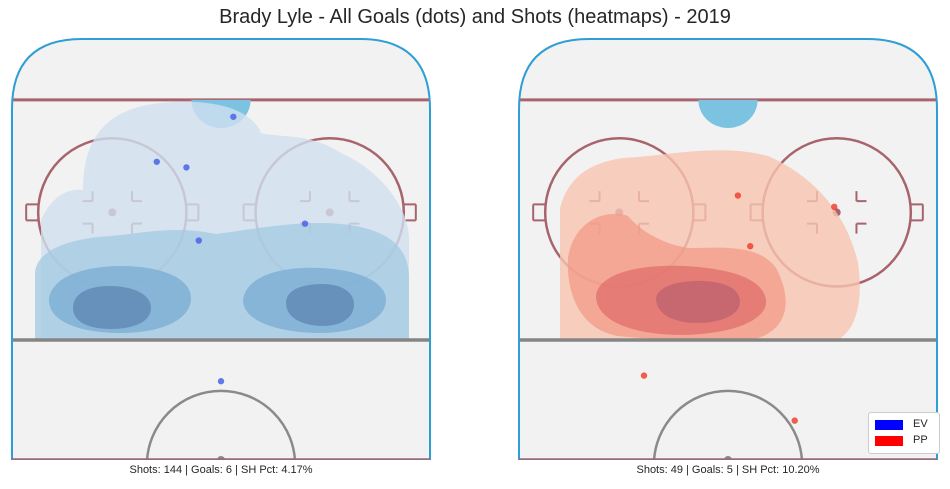 The height and width of the screenshot is (489, 950). What do you see at coordinates (920, 424) in the screenshot?
I see `legend-label-ev: EV` at bounding box center [920, 424].